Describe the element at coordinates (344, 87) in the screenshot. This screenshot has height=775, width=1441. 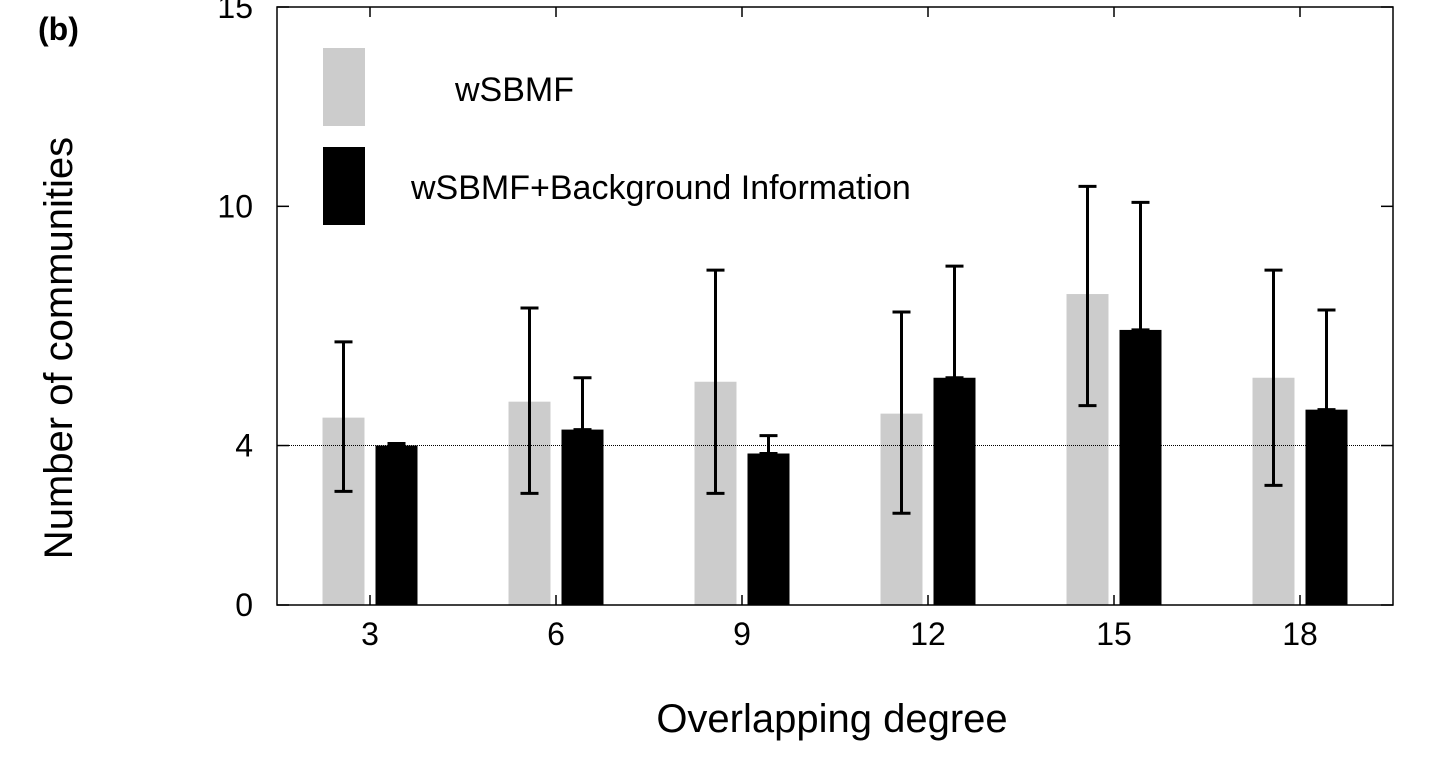
I see `legend-swatch-wsbmf` at that location.